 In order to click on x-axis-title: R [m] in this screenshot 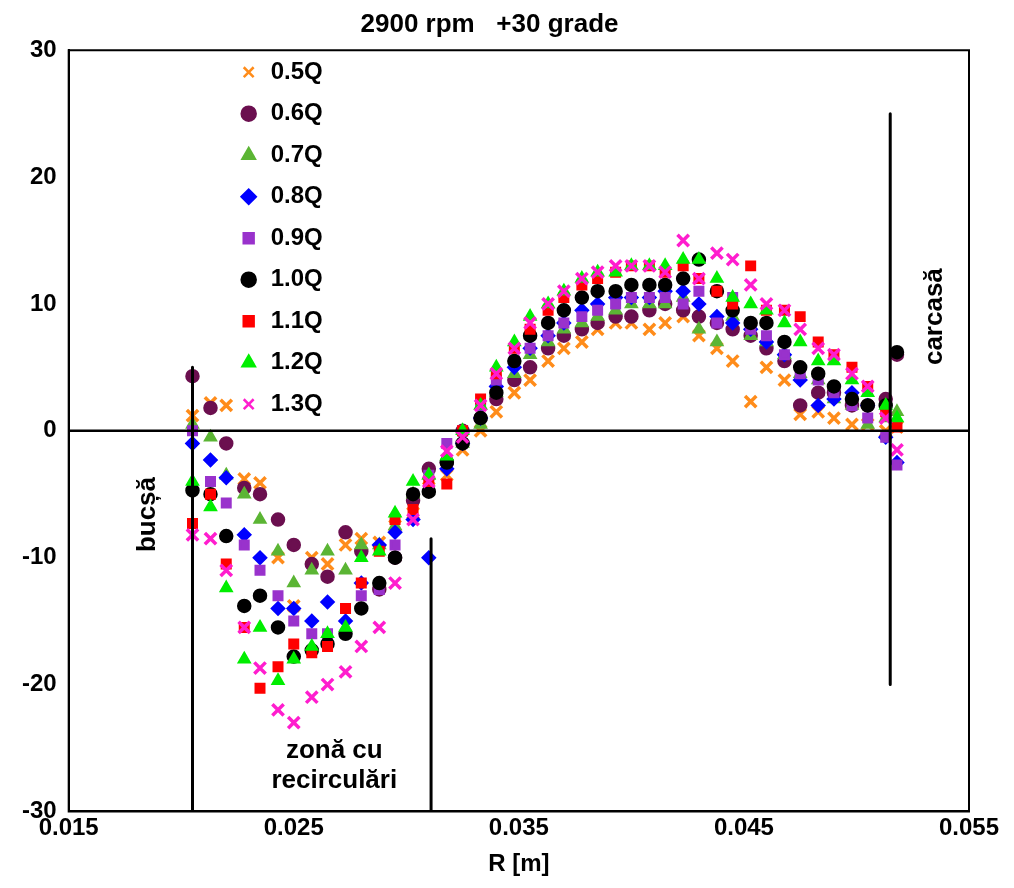, I will do `click(519, 863)`.